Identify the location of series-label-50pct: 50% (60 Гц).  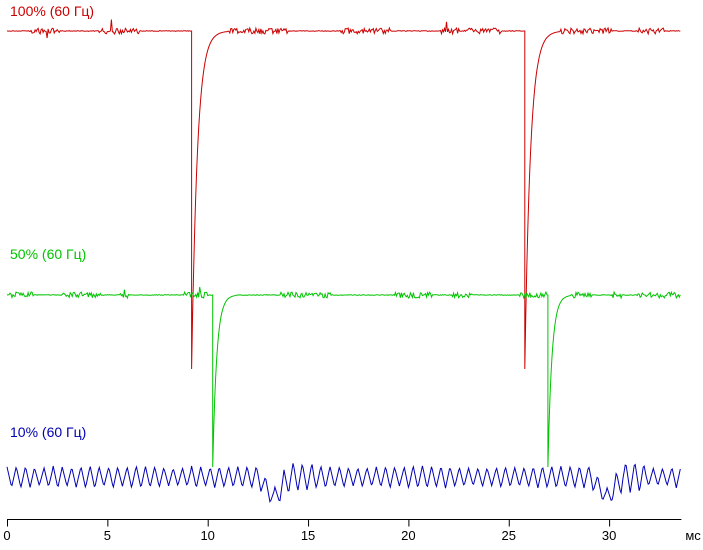
(48, 254).